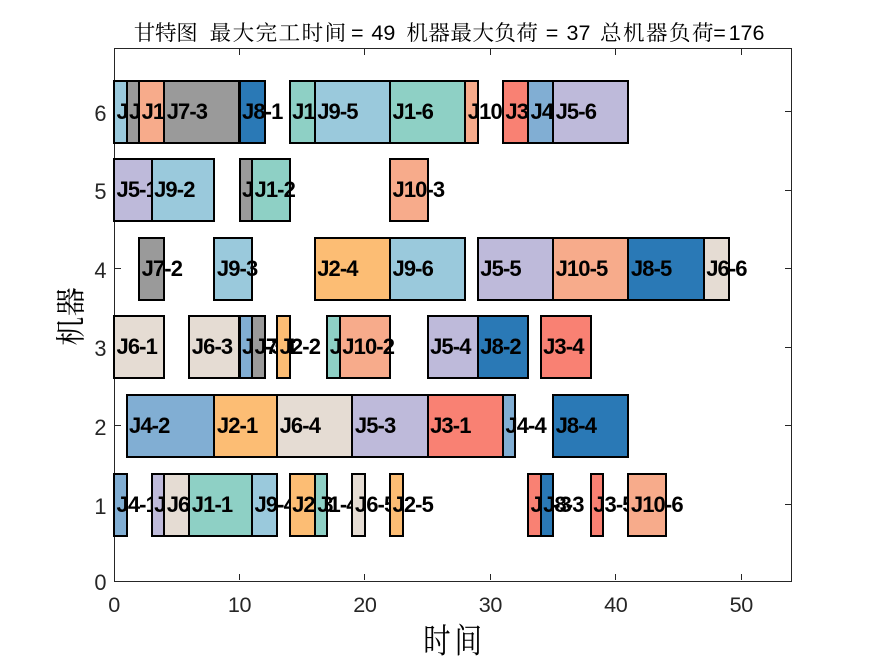  What do you see at coordinates (747, 33) in the screenshot?
I see `svg-text: 176` at bounding box center [747, 33].